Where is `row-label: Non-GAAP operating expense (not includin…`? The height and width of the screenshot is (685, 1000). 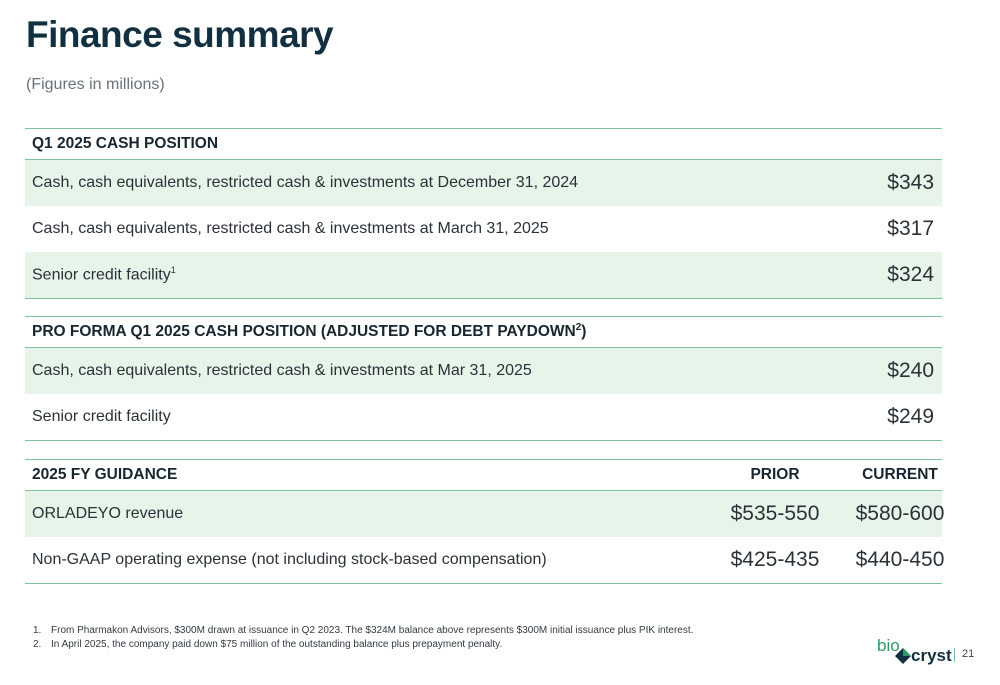
row-label: Non-GAAP operating expense (not includin… is located at coordinates (289, 559).